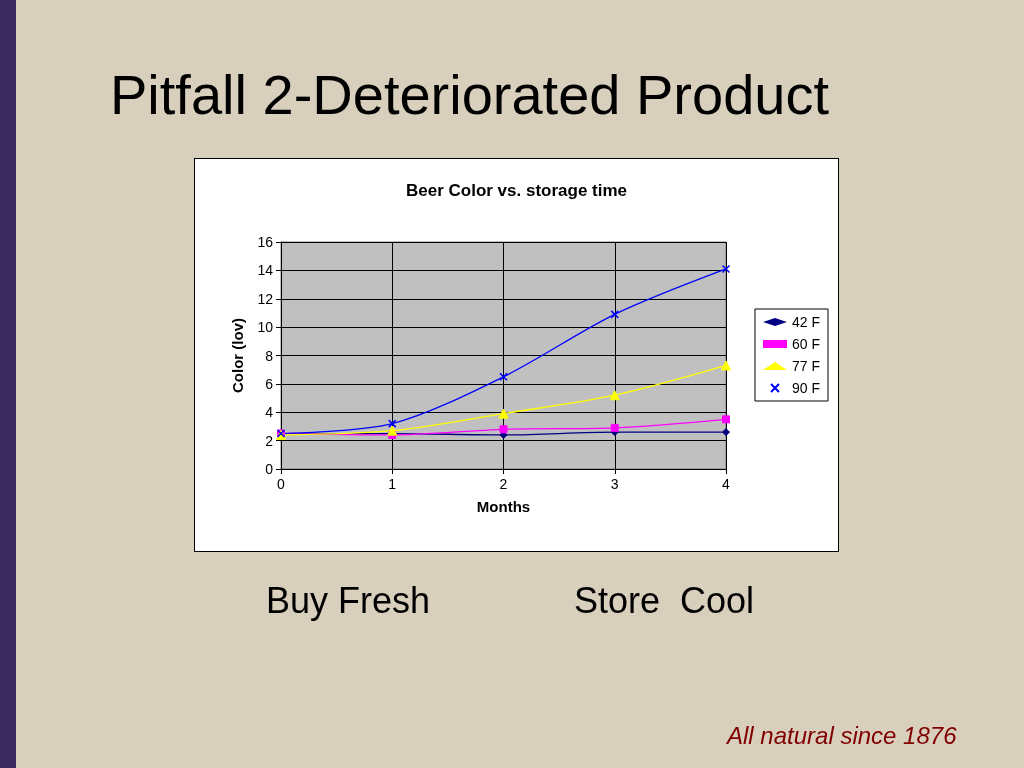  Describe the element at coordinates (348, 601) in the screenshot. I see `text: Buy Fresh` at that location.